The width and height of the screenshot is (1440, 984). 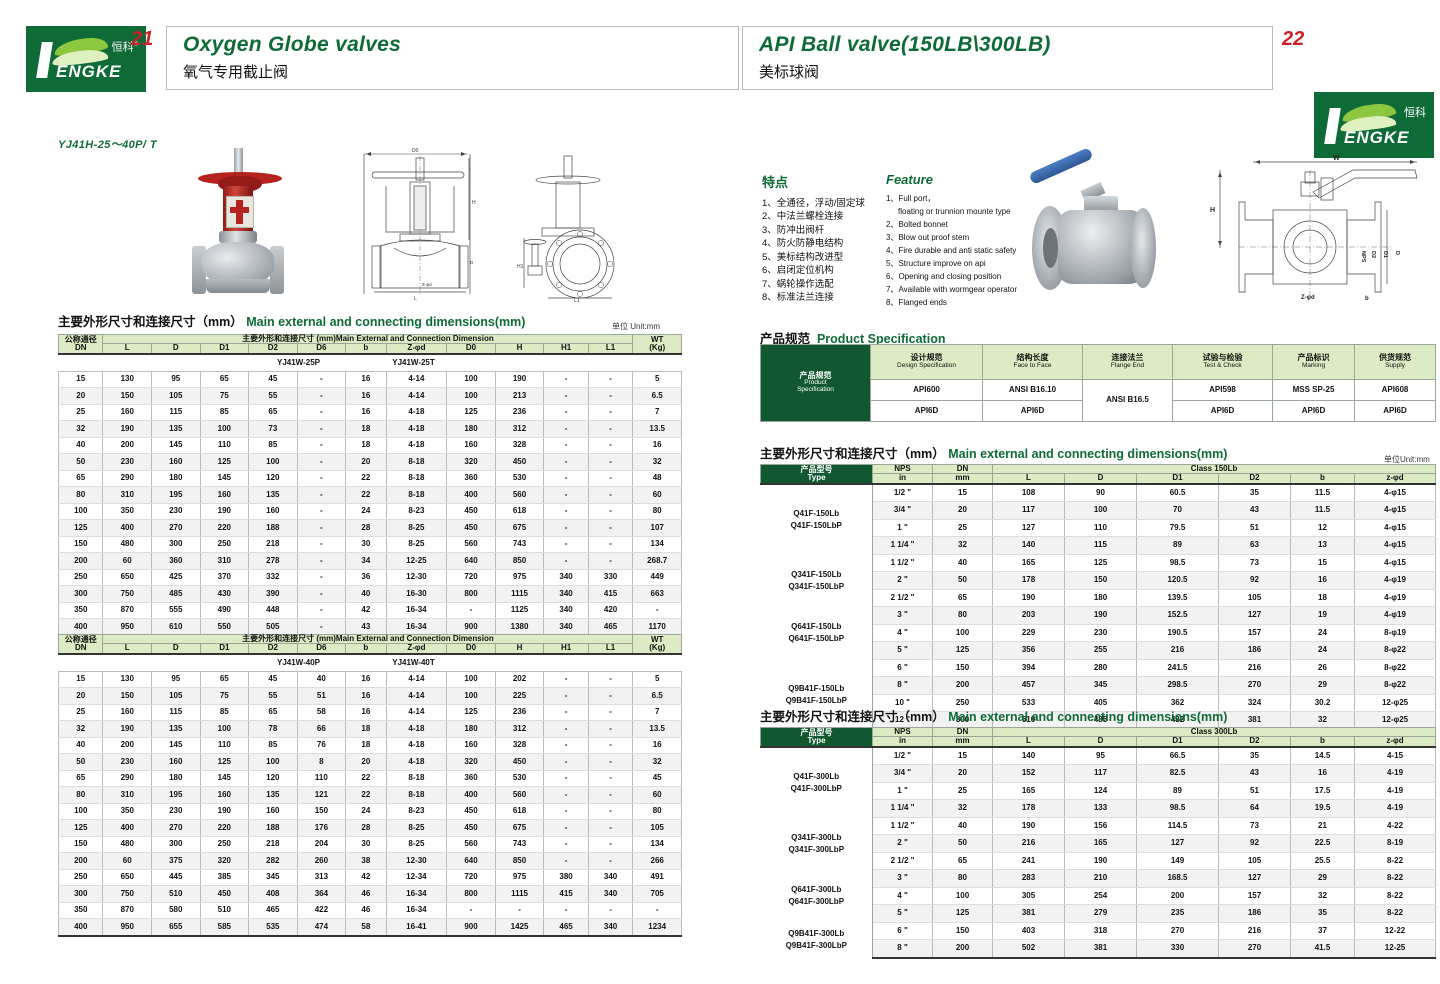 I want to click on cell: 403, so click(x=1028, y=931).